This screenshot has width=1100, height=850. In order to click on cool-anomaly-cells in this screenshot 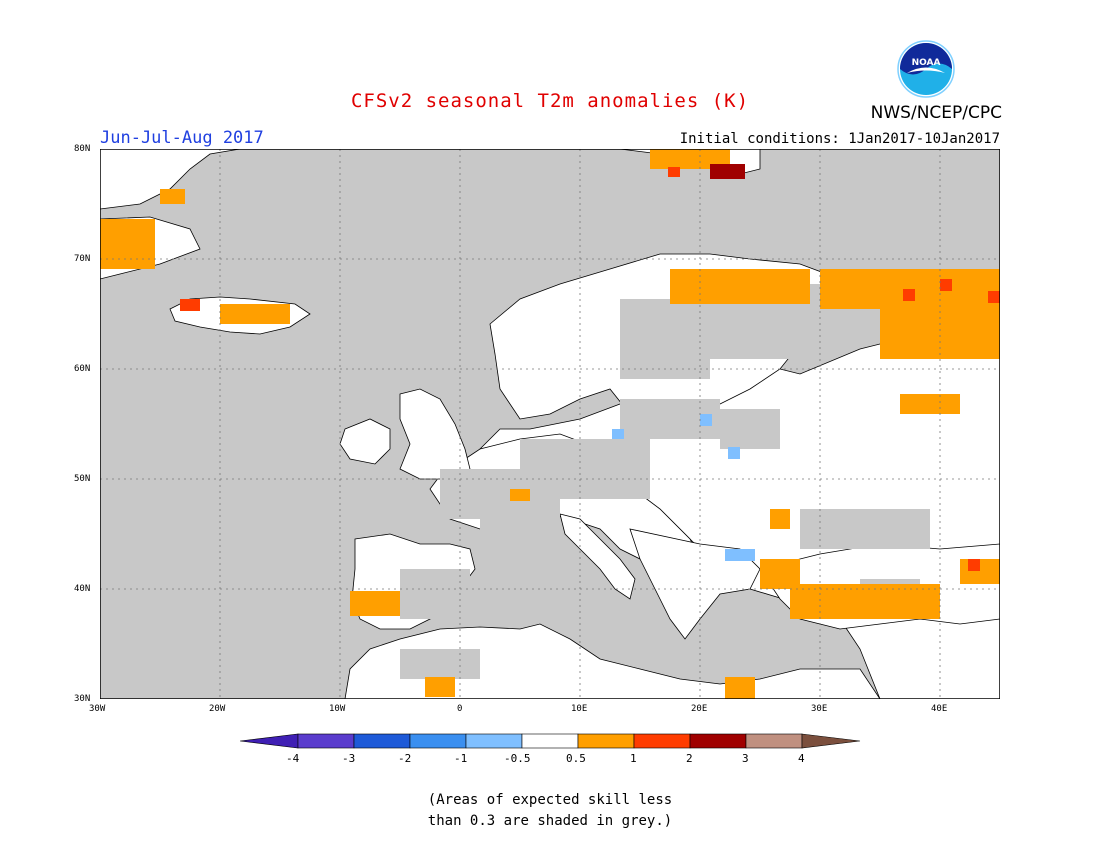, I will do `click(683, 487)`.